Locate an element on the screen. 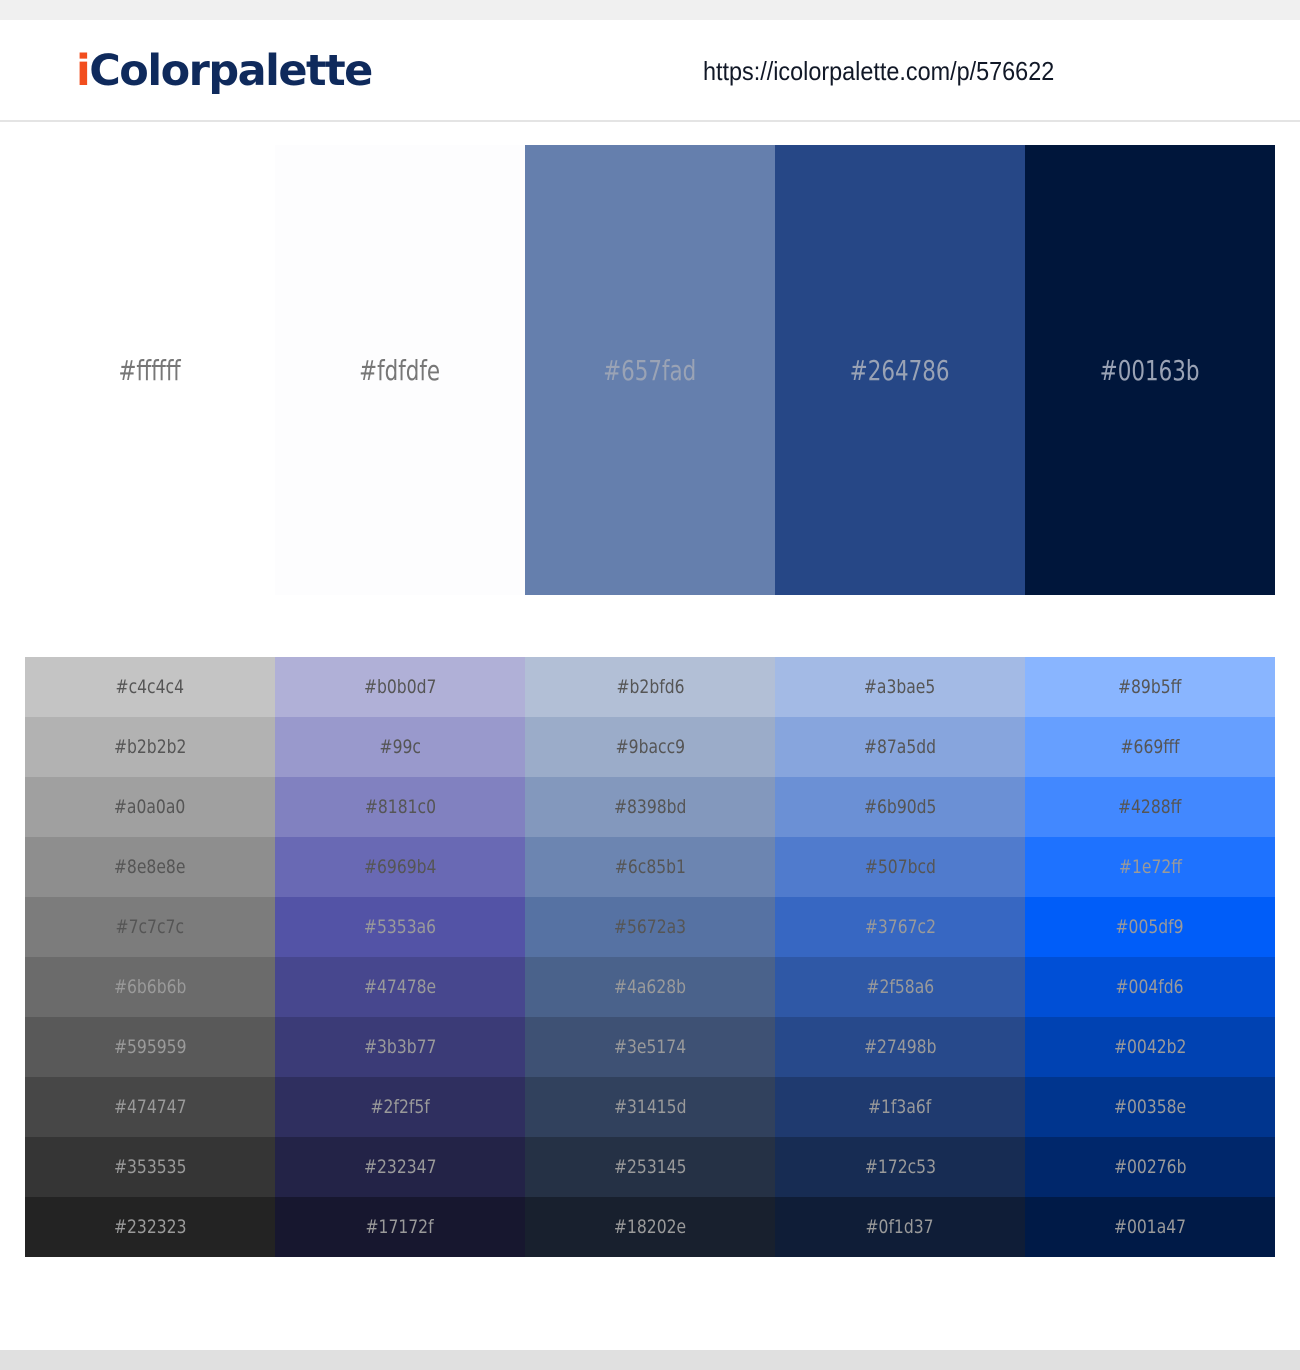 This screenshot has width=1300, height=1370. shade-swatch: #18202e is located at coordinates (650, 1227).